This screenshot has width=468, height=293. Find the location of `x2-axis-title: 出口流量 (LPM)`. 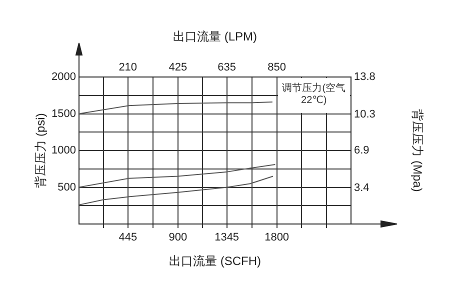

x2-axis-title: 出口流量 (LPM) is located at coordinates (215, 37).